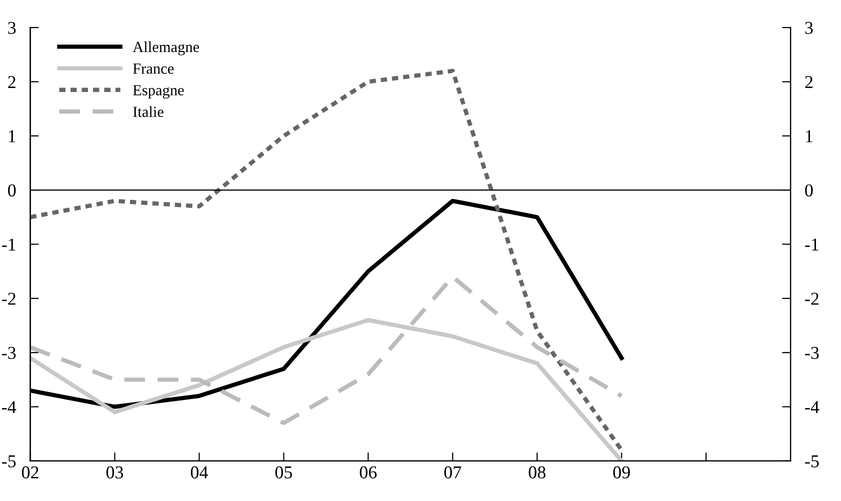 The image size is (841, 501). I want to click on y2-tick-label: -4, so click(812, 407).